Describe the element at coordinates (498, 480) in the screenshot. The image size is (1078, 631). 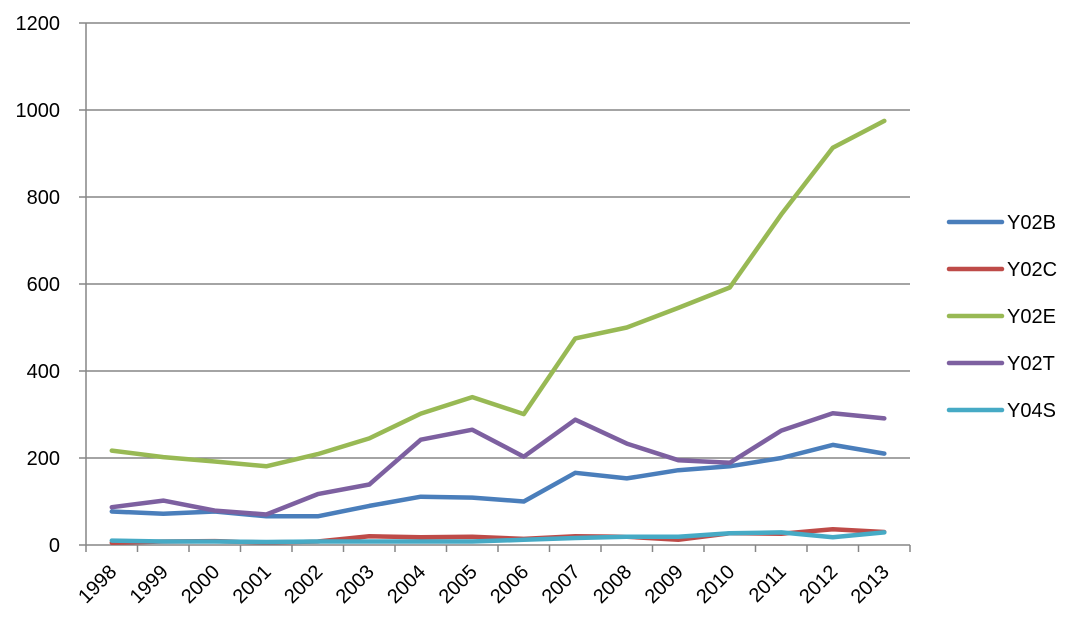
I see `series-line-y02b` at that location.